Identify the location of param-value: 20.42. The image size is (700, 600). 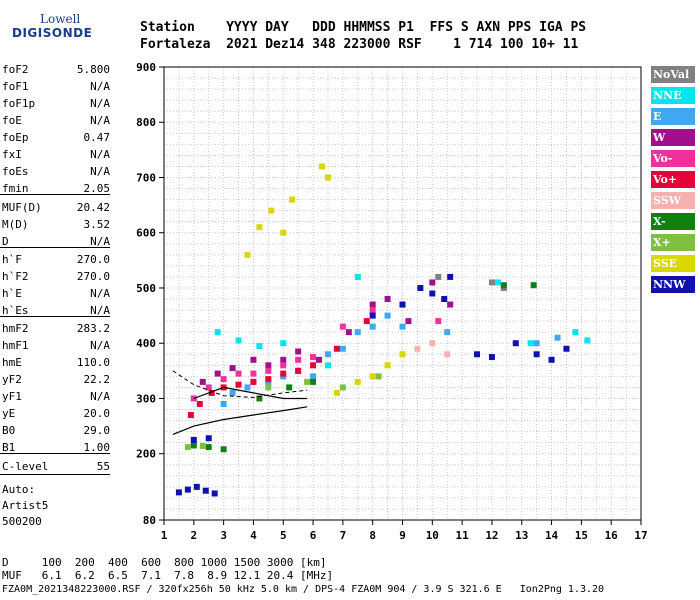
(93, 207).